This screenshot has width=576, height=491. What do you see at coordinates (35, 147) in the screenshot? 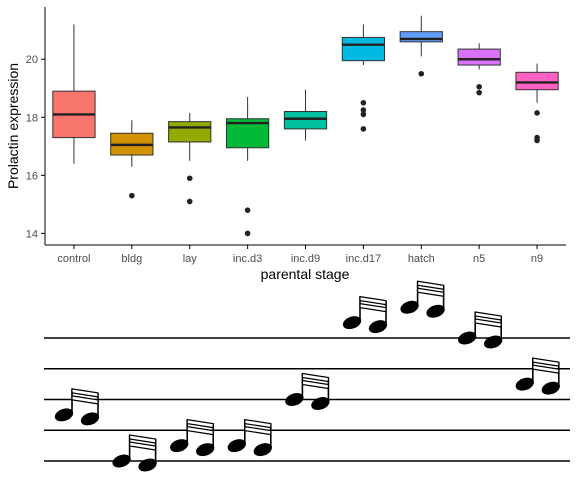
I see `y-ticks-layer: 14 16 18 20` at bounding box center [35, 147].